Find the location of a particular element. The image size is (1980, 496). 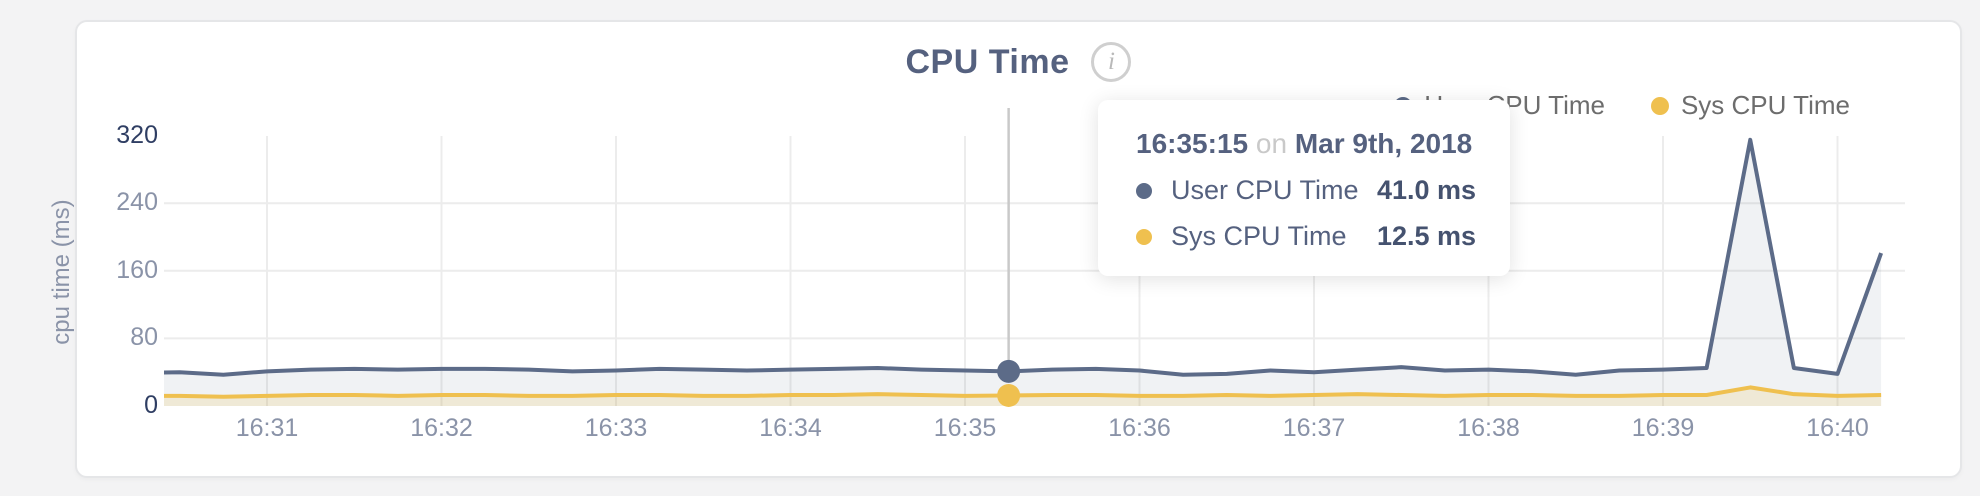

x-tick-label: 16:37 is located at coordinates (1314, 428).